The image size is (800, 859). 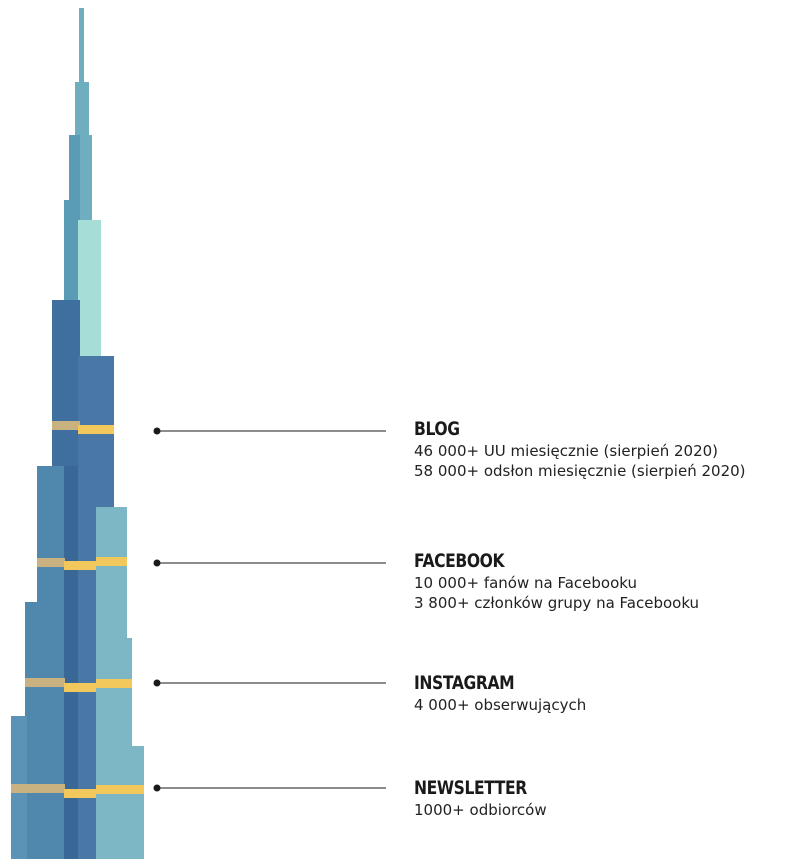 I want to click on section-title-newsletter: NEWSLETTER, so click(x=470, y=788).